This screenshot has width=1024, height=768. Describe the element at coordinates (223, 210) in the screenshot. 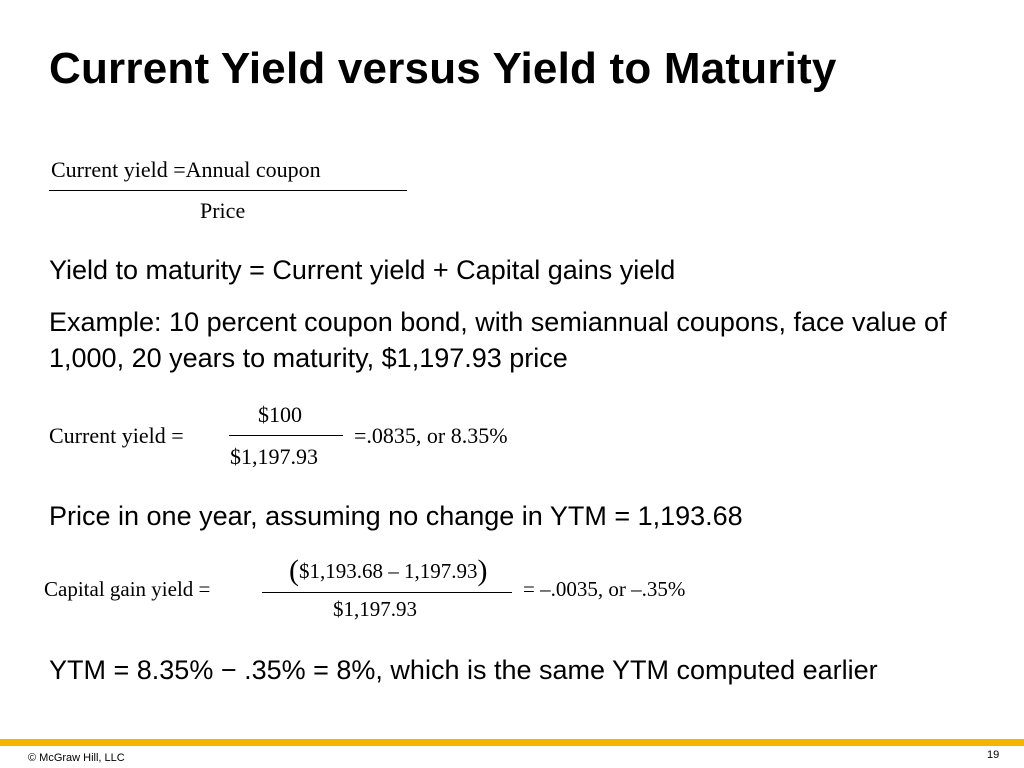

I see `current-yield-formula-denominator: Price` at that location.